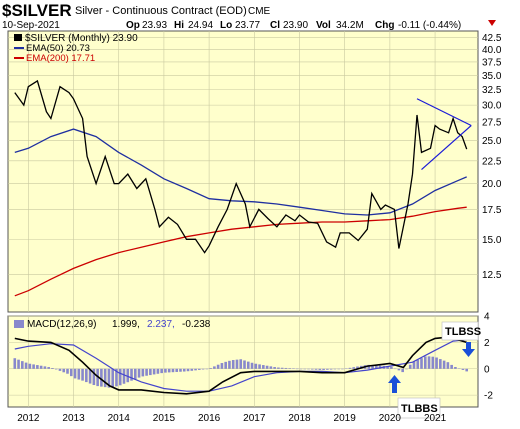 Image resolution: width=520 pixels, height=429 pixels. What do you see at coordinates (295, 25) in the screenshot?
I see `close-value: 23.90` at bounding box center [295, 25].